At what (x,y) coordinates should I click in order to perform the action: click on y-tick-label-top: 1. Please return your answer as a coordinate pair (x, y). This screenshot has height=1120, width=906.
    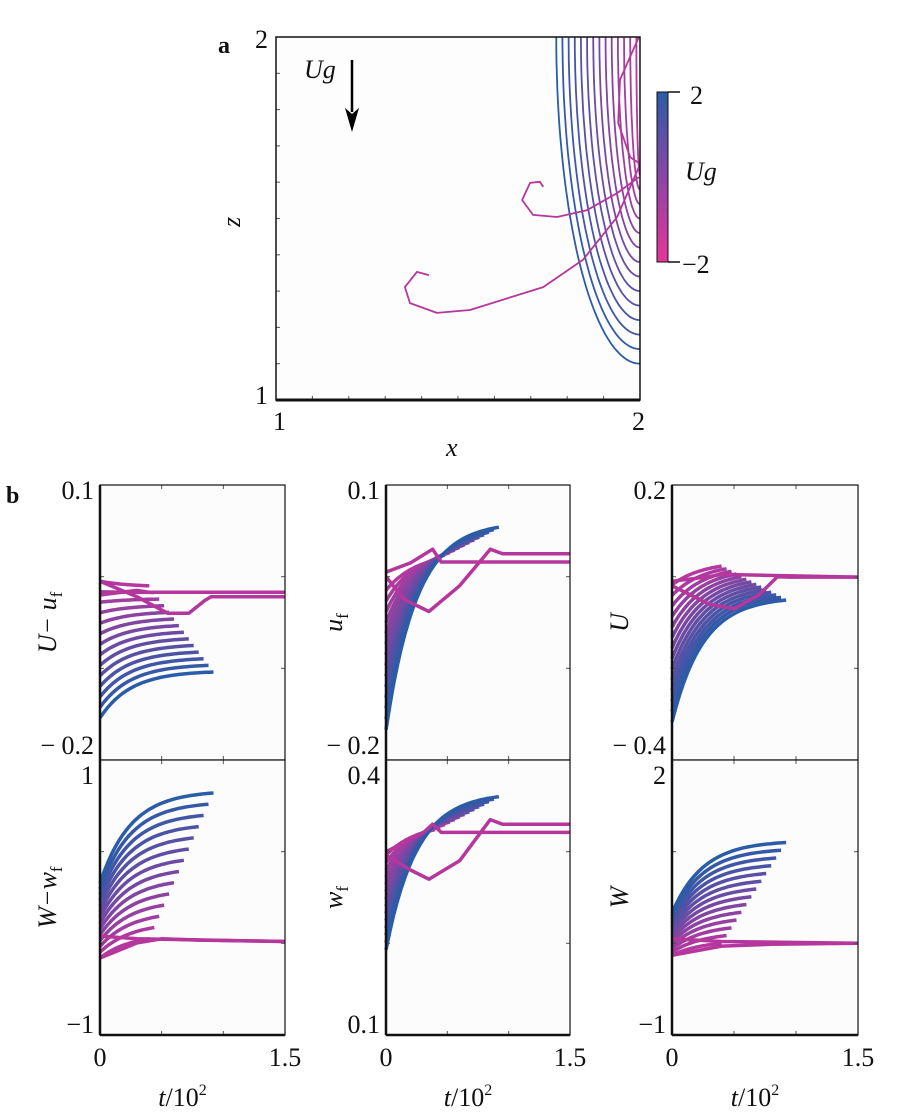
    Looking at the image, I should click on (87, 775).